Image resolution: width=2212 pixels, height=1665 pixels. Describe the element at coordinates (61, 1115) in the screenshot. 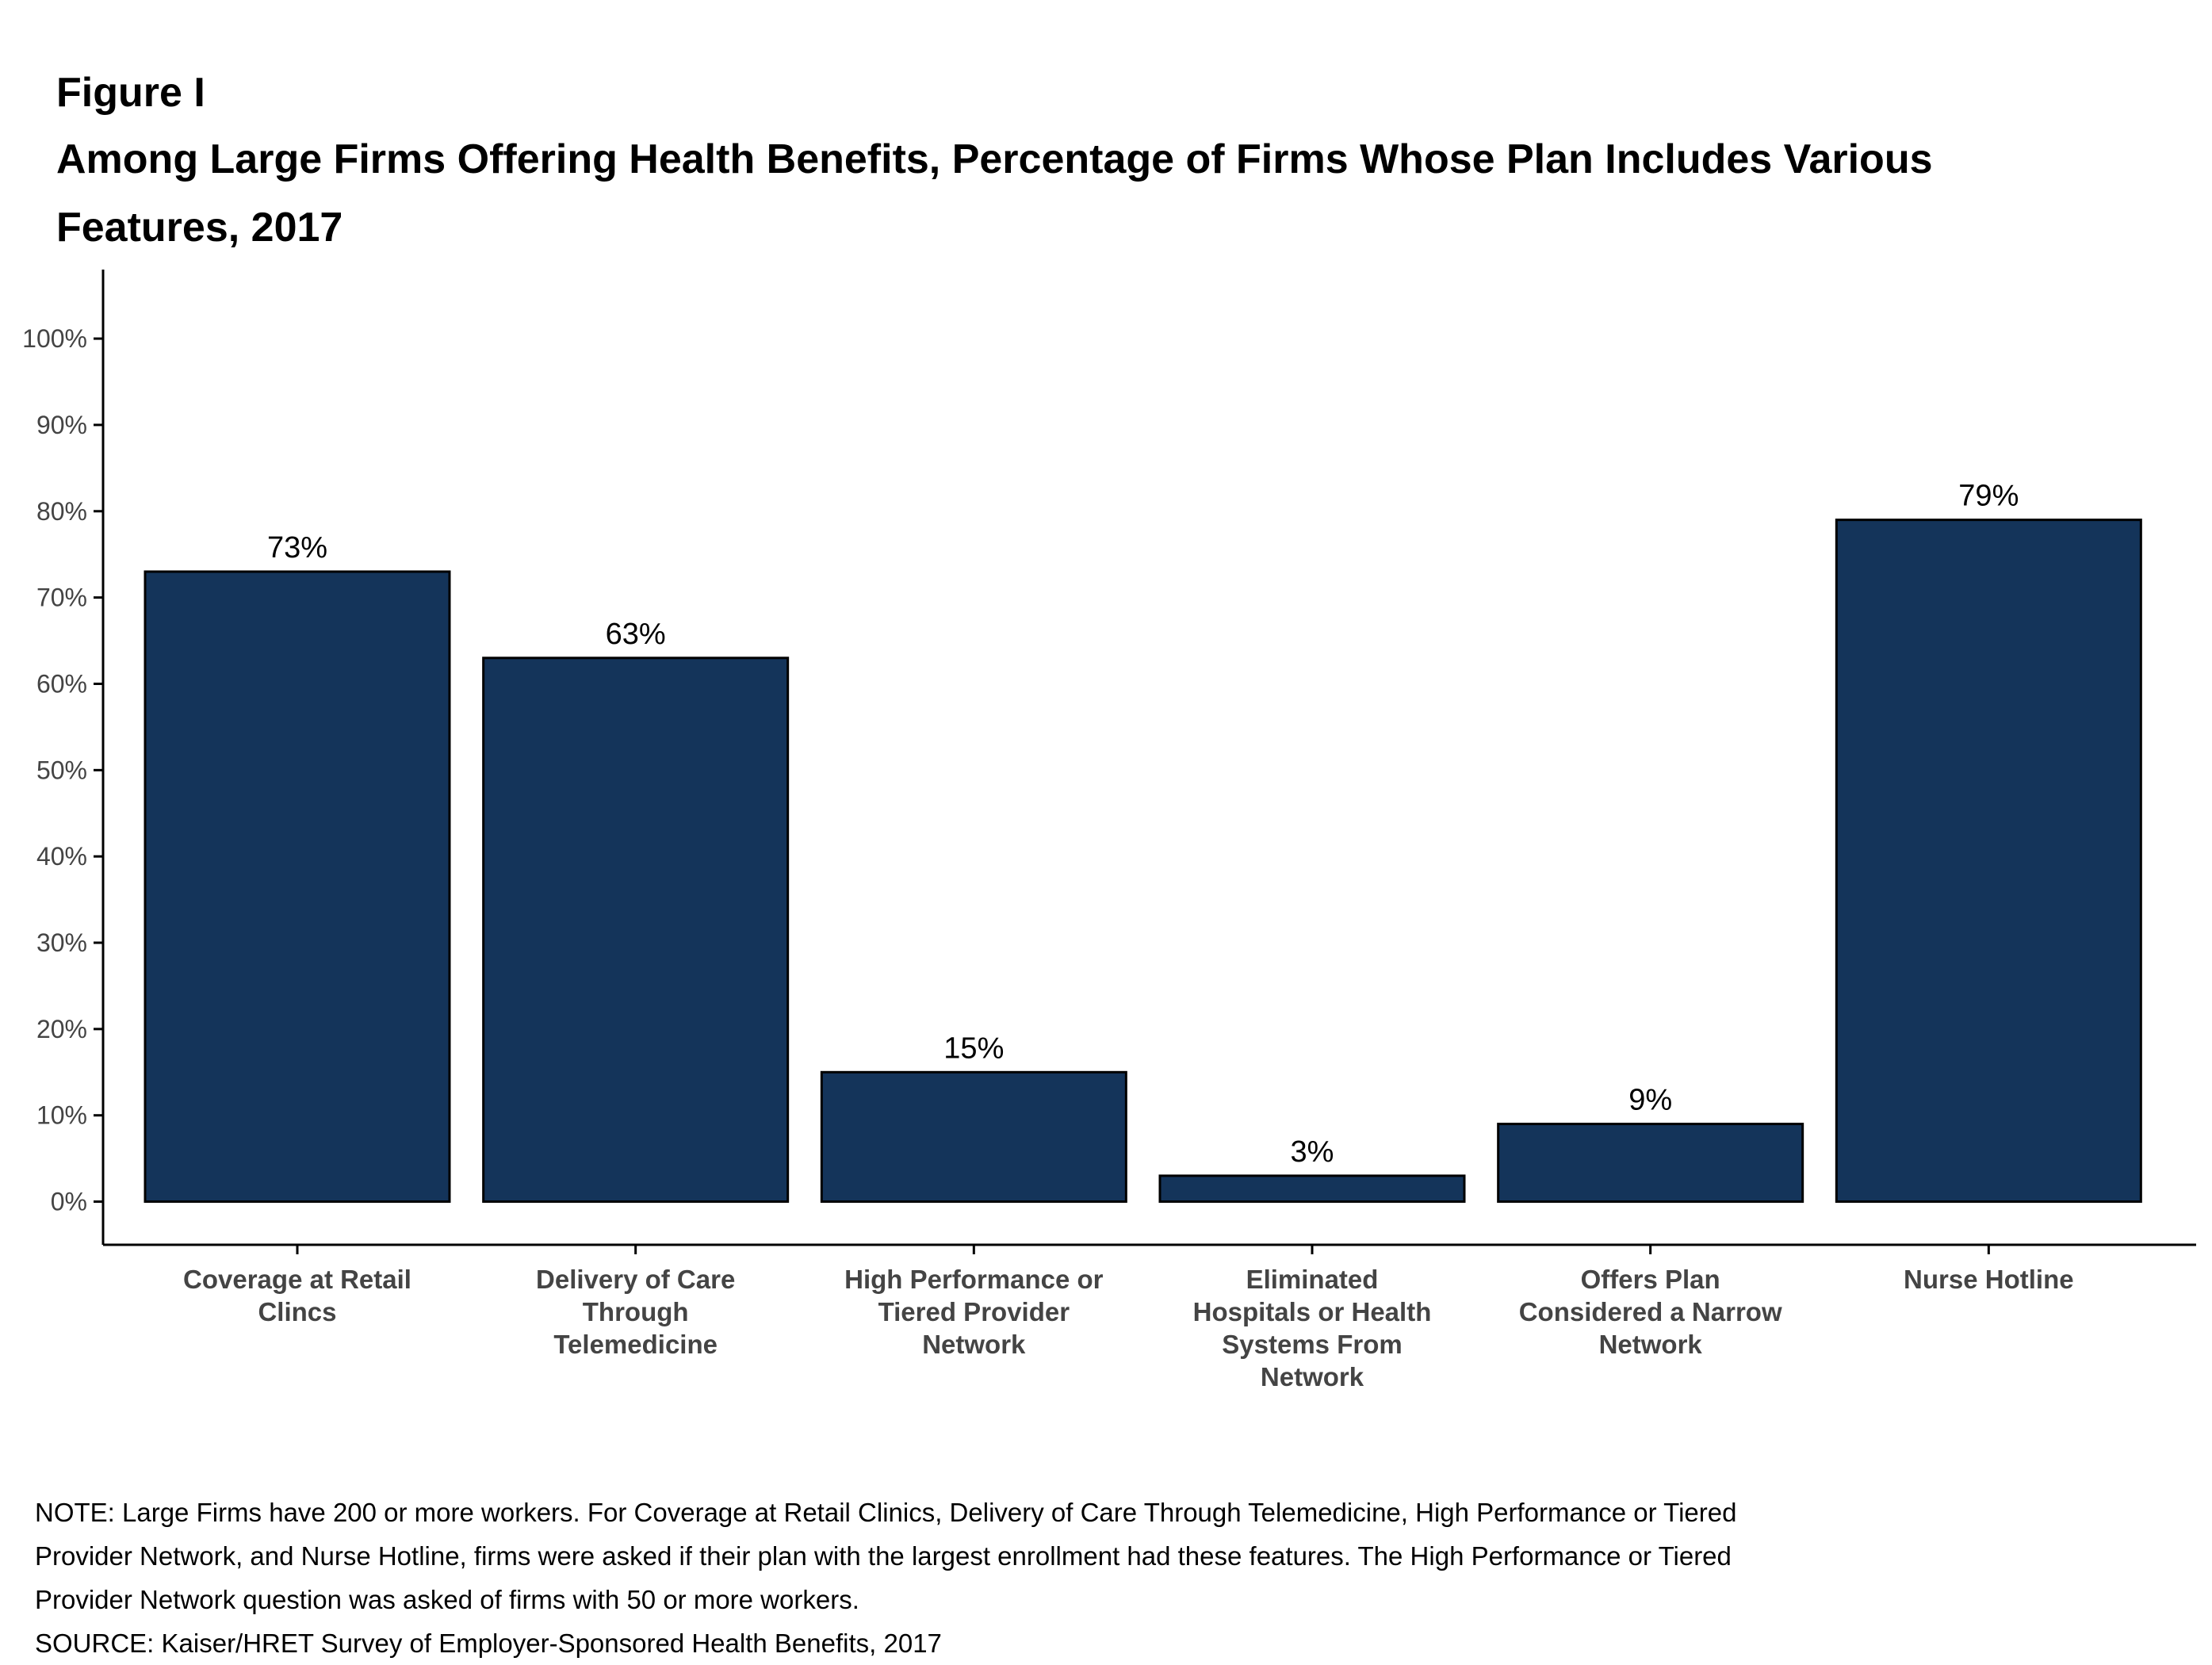

I see `y-tick-label: 10%` at that location.